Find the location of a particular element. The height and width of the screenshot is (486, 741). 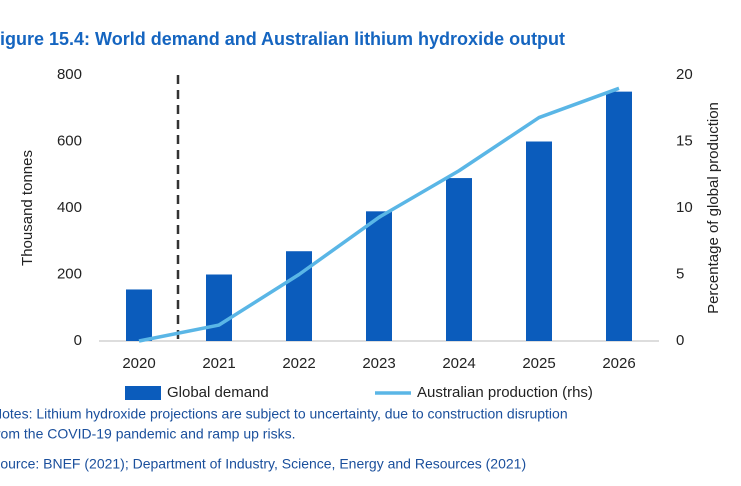

legend-label: Global demand is located at coordinates (218, 392).